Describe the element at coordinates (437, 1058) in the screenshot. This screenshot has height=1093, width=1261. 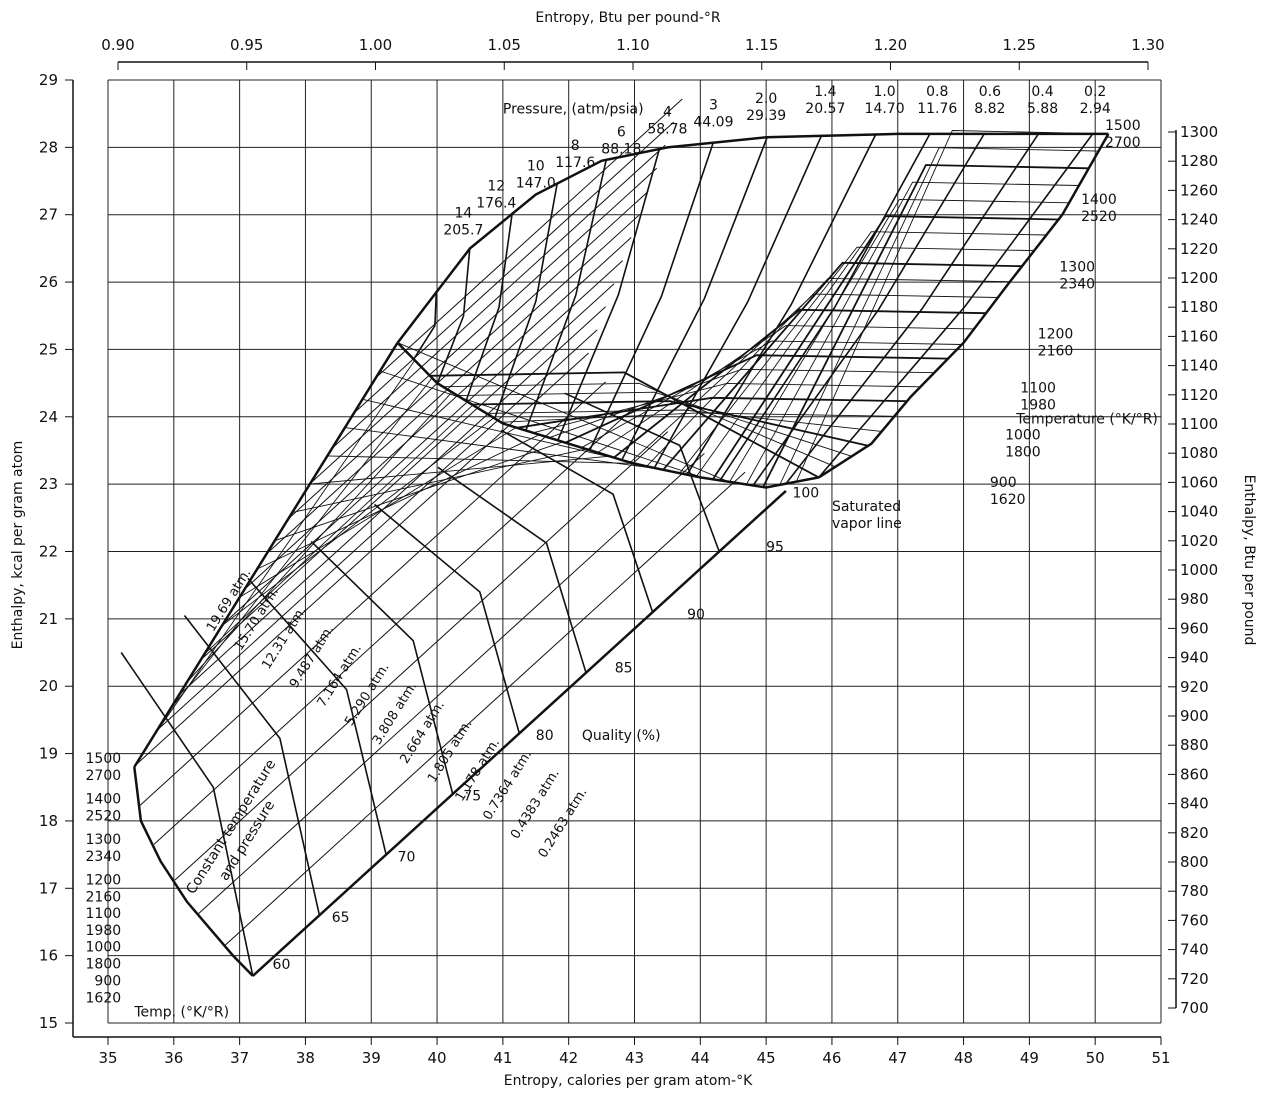
I see `x-tick-label: 40` at that location.